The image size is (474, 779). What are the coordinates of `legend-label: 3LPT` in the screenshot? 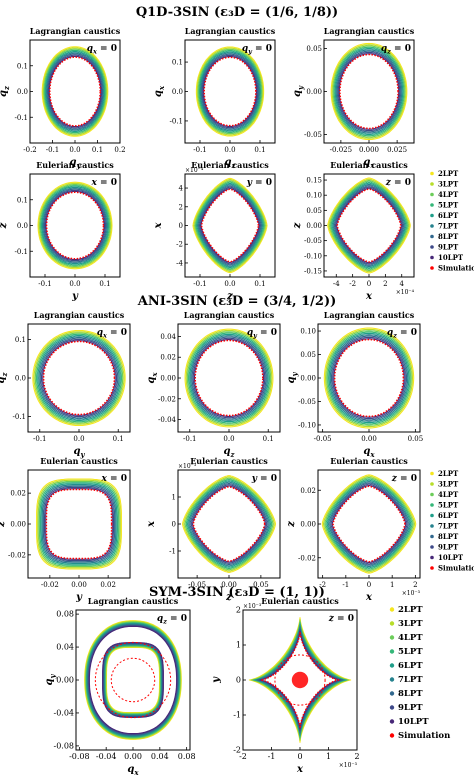 It's located at (410, 624).